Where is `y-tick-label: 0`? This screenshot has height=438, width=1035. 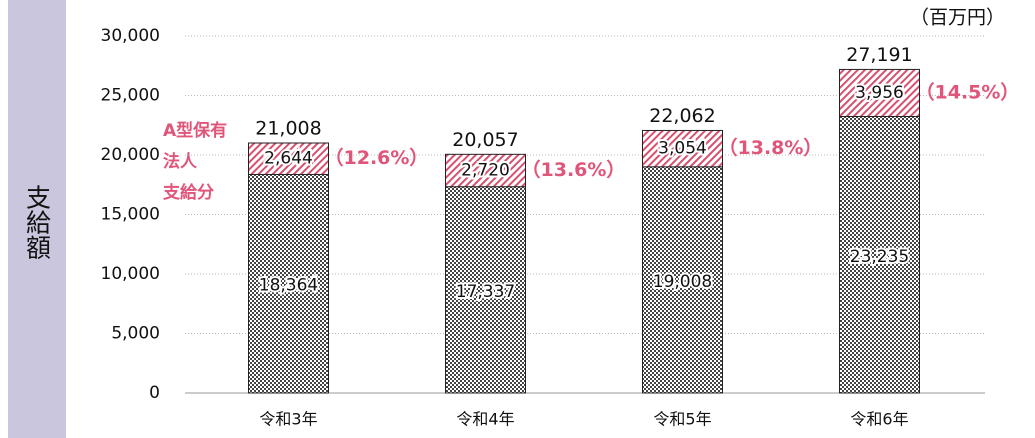
y-tick-label: 0 is located at coordinates (154, 393).